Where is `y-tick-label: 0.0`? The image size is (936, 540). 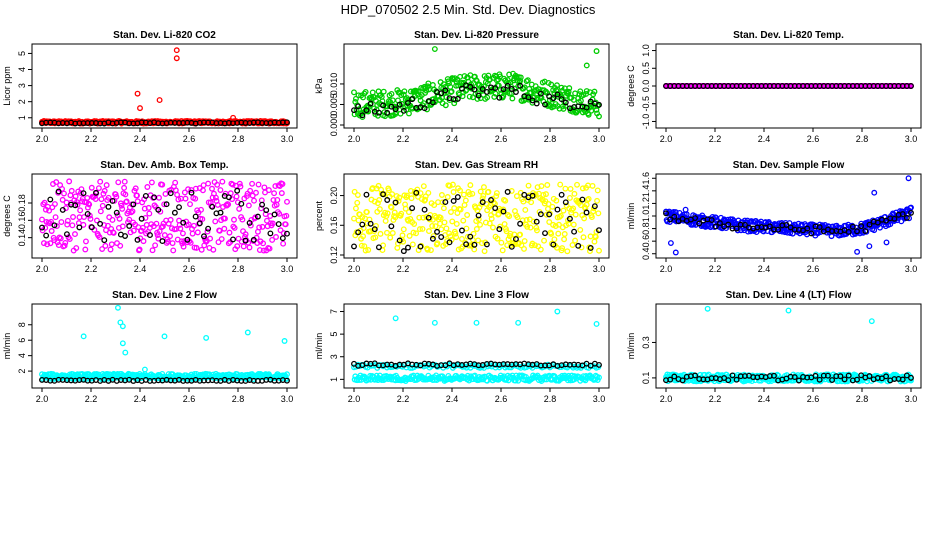 y-tick-label: 0.0 is located at coordinates (646, 86).